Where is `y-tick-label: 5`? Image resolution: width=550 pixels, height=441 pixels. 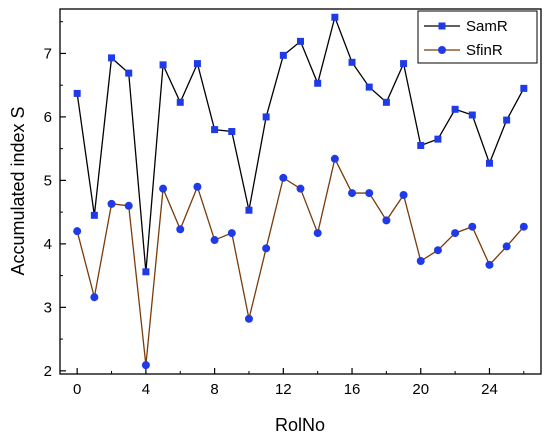 y-tick-label: 5 is located at coordinates (48, 180).